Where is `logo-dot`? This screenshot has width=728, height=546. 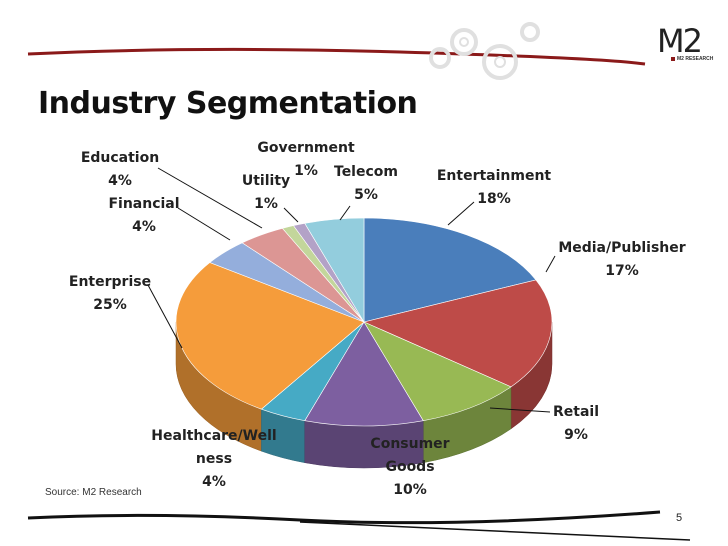
logo-dot is located at coordinates (673, 59).